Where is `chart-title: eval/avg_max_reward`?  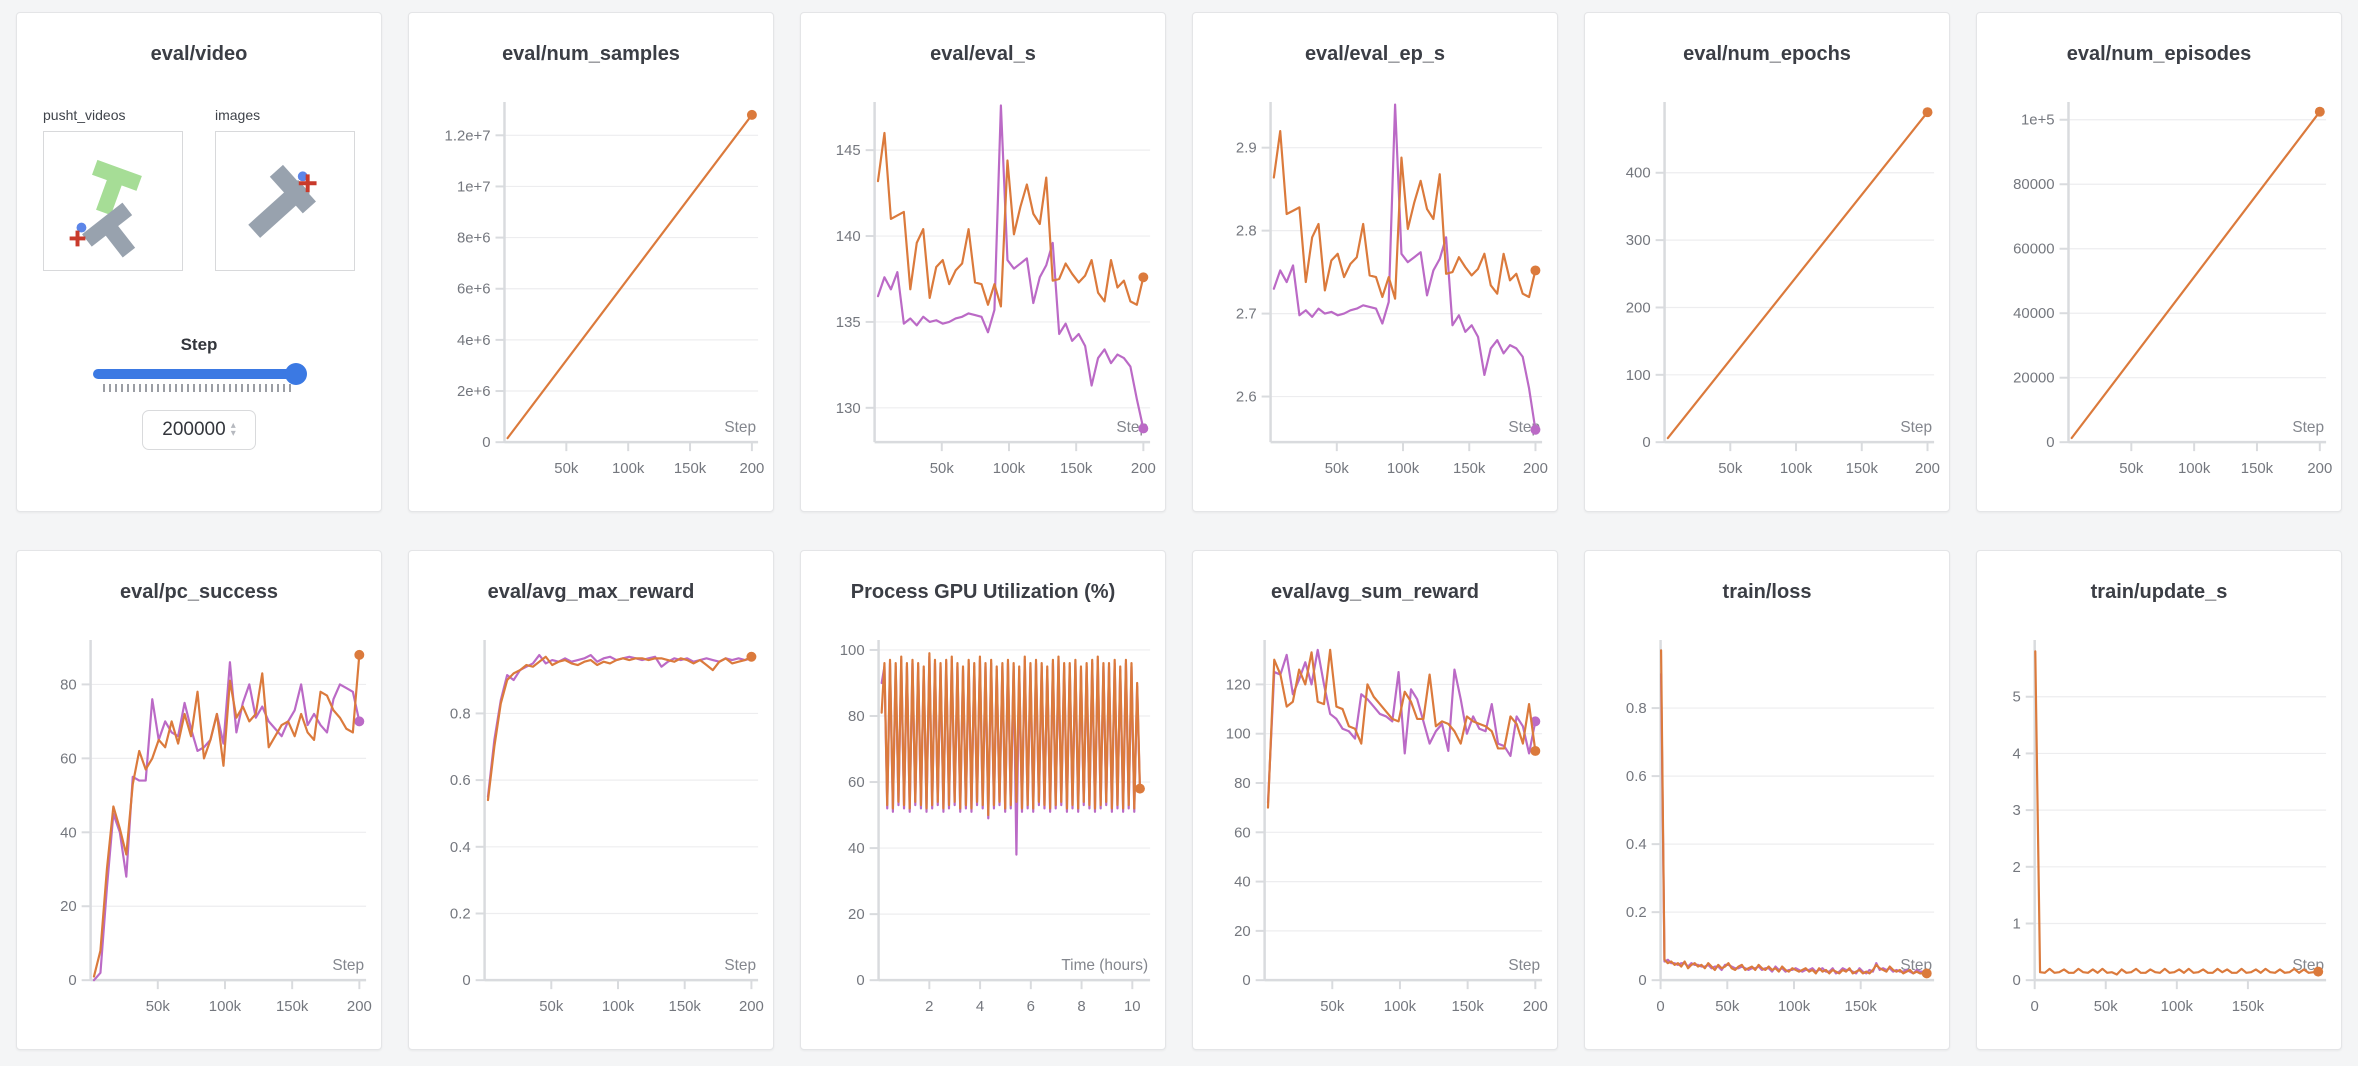
chart-title: eval/avg_max_reward is located at coordinates (591, 592).